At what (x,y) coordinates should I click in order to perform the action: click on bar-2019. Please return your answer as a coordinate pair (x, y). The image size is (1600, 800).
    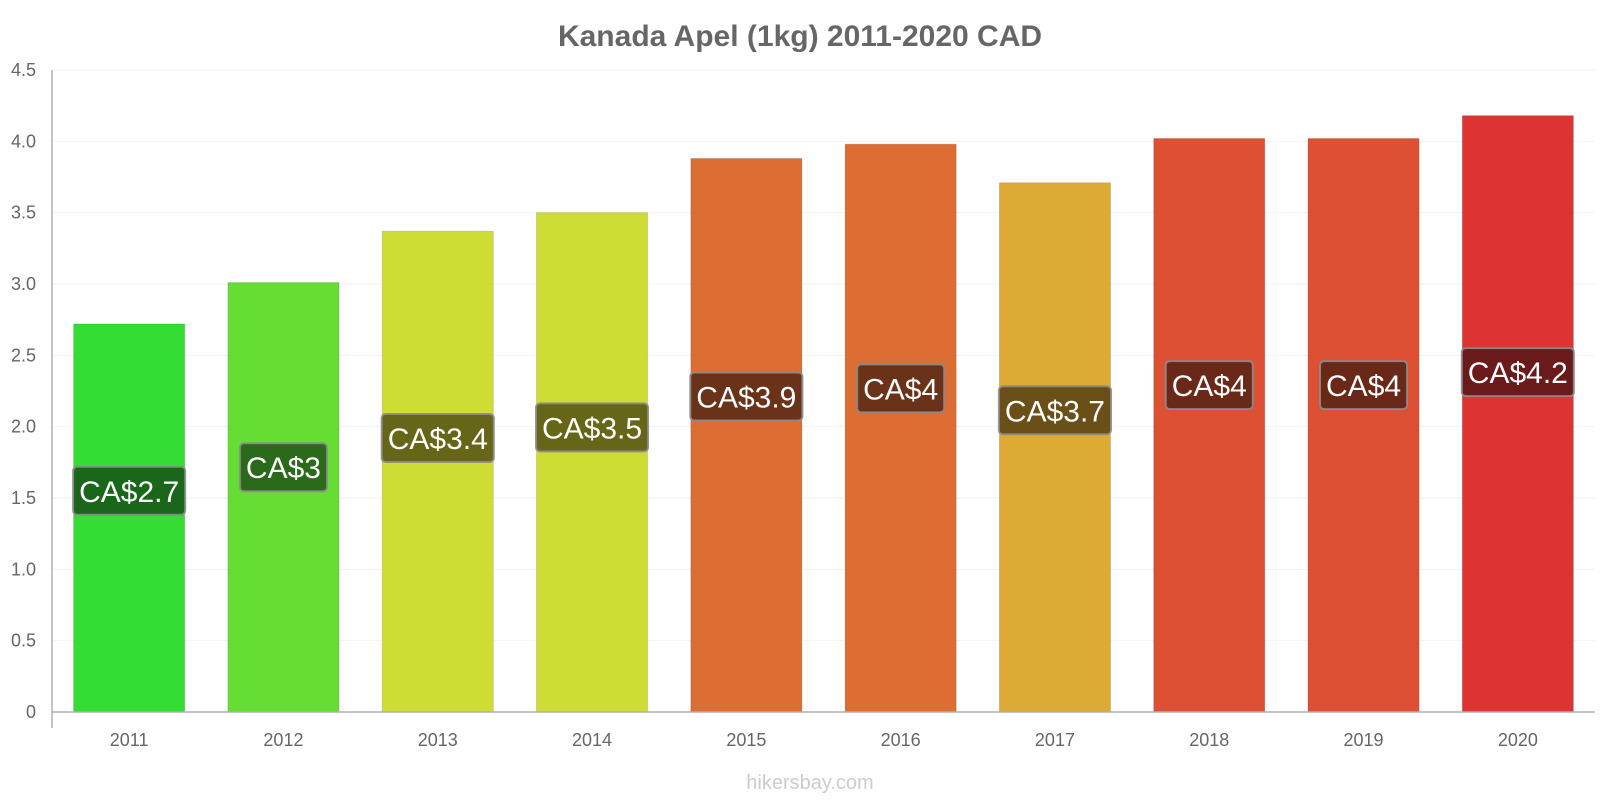
    Looking at the image, I should click on (1363, 425).